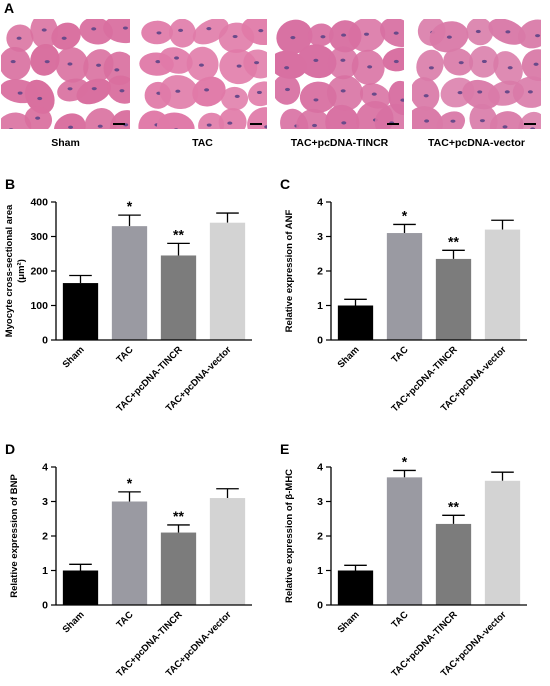  What do you see at coordinates (9, 8) in the screenshot?
I see `panel-a-letter: A` at bounding box center [9, 8].